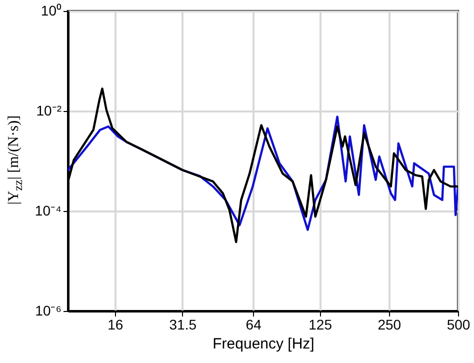 The height and width of the screenshot is (363, 474). What do you see at coordinates (390, 324) in the screenshot?
I see `x-tick-label: 250` at bounding box center [390, 324].